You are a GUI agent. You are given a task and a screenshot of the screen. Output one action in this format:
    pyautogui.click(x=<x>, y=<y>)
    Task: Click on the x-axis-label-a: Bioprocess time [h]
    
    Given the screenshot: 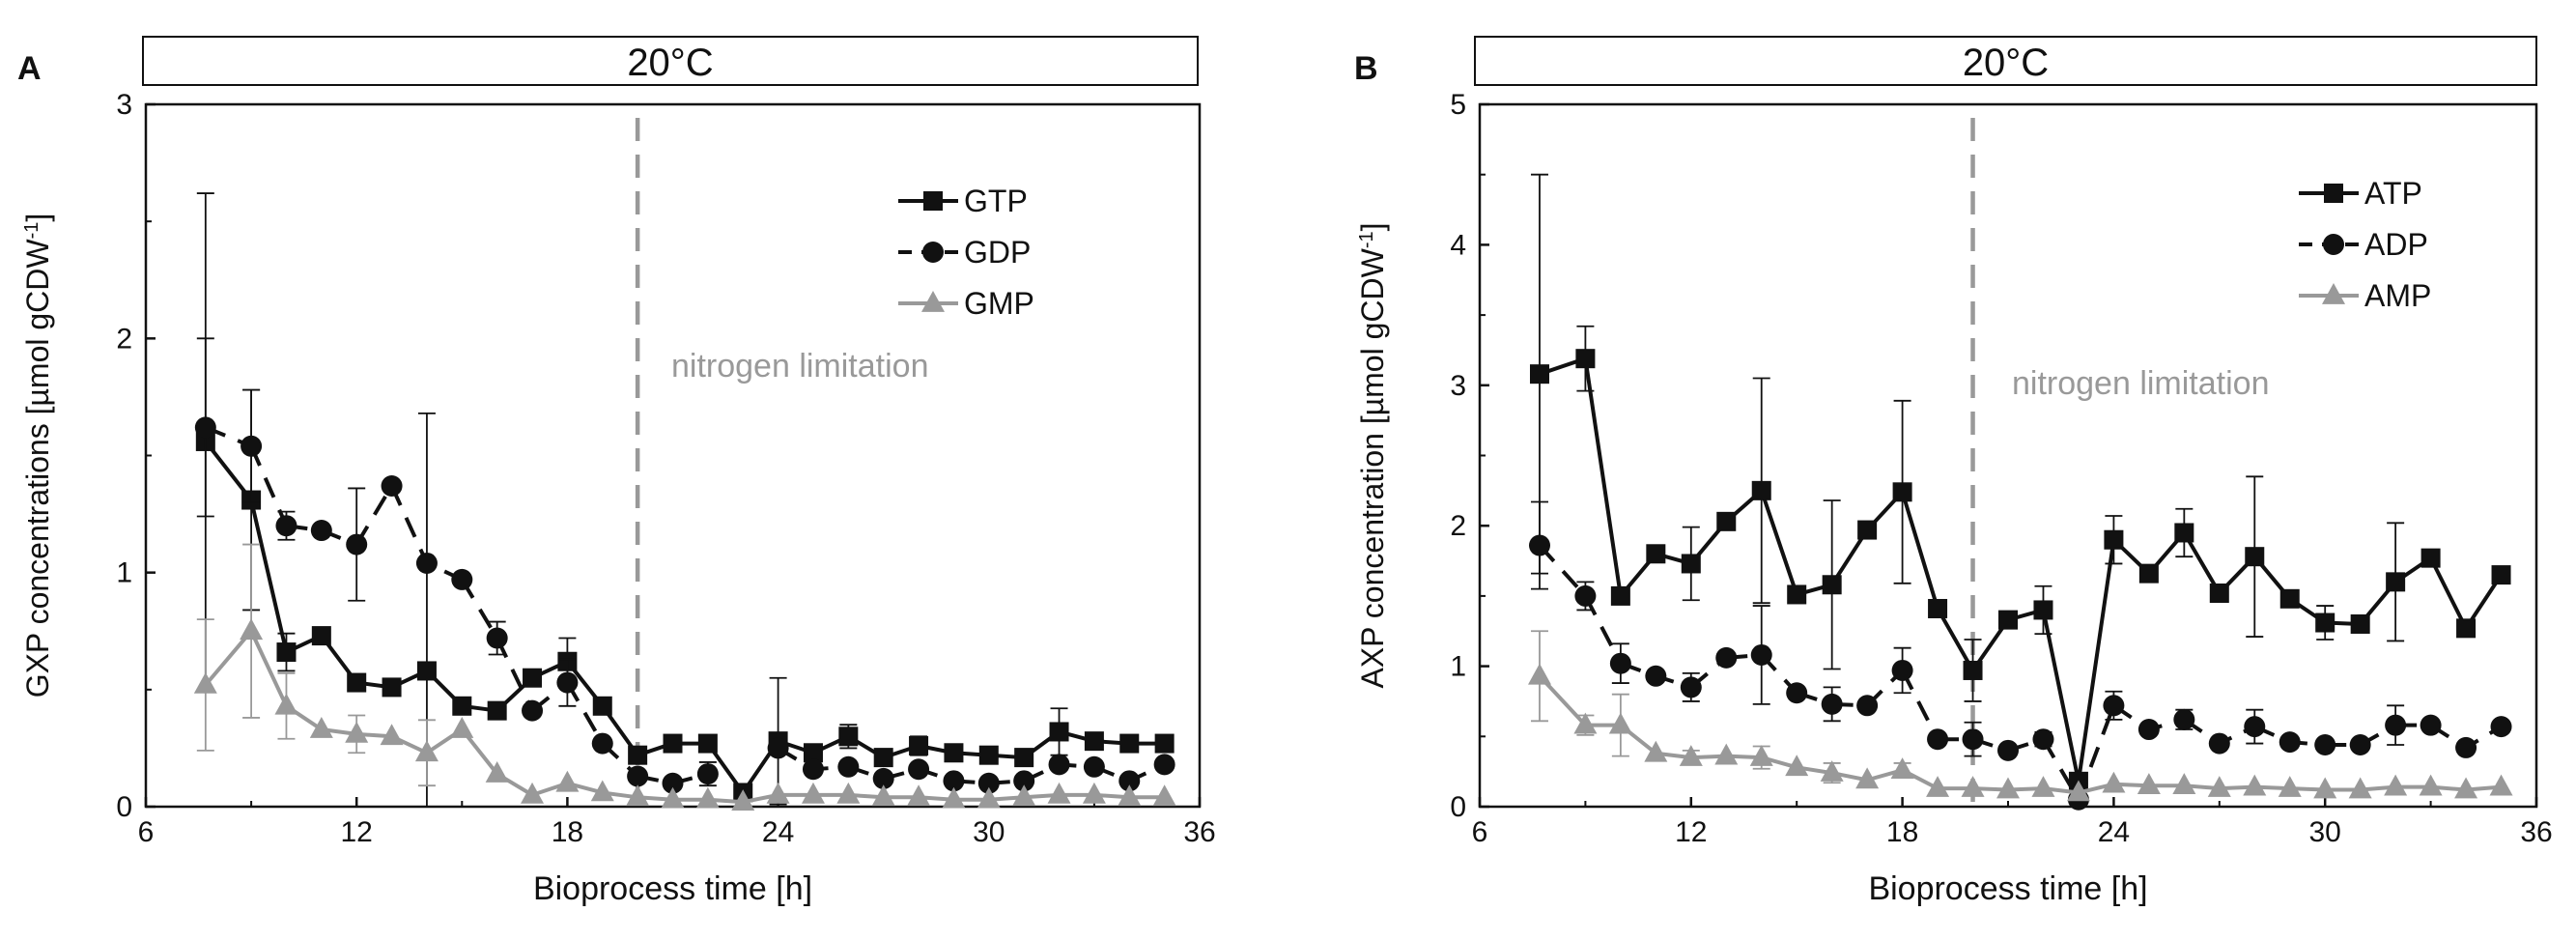 What is the action you would take?
    pyautogui.click(x=672, y=889)
    